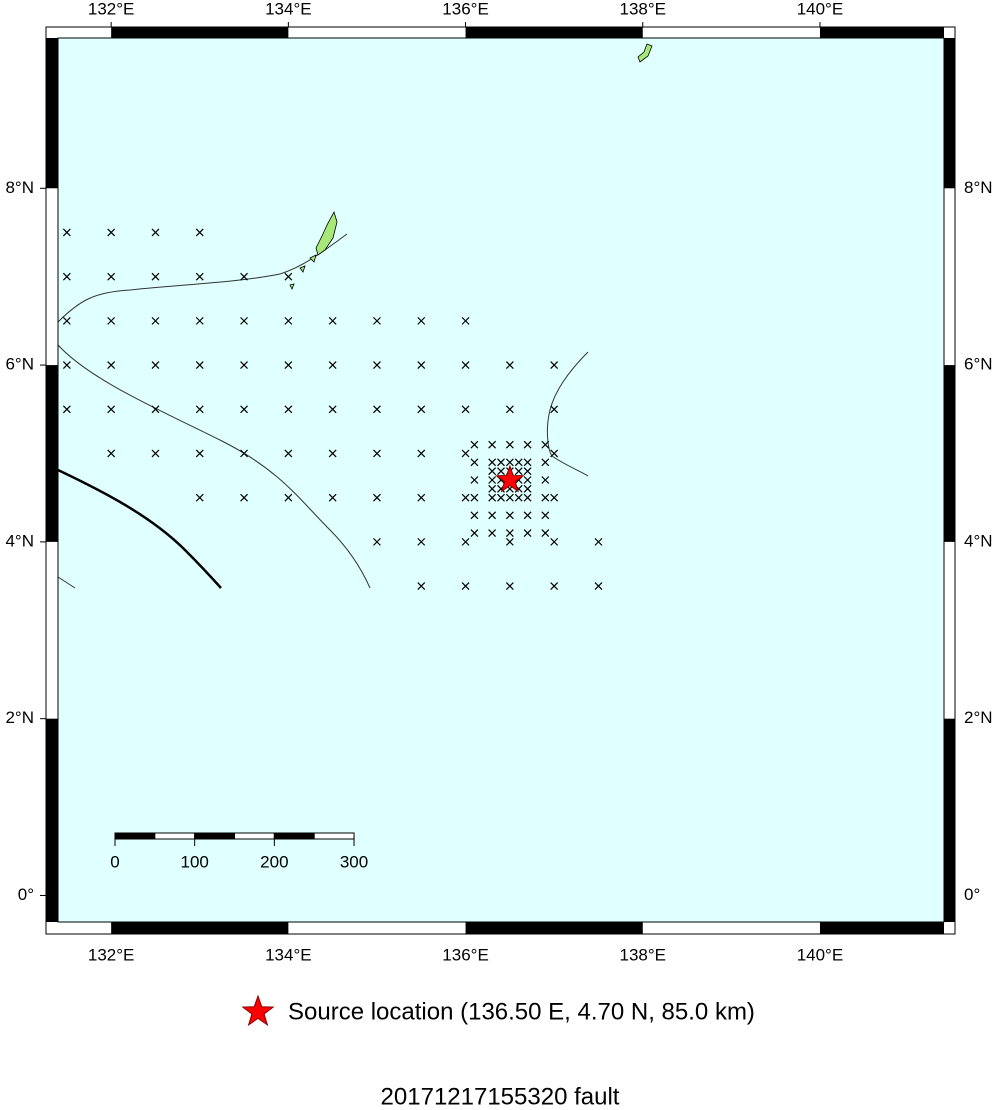  Describe the element at coordinates (239, 851) in the screenshot. I see `scale-bar: 0 100 200 300` at that location.